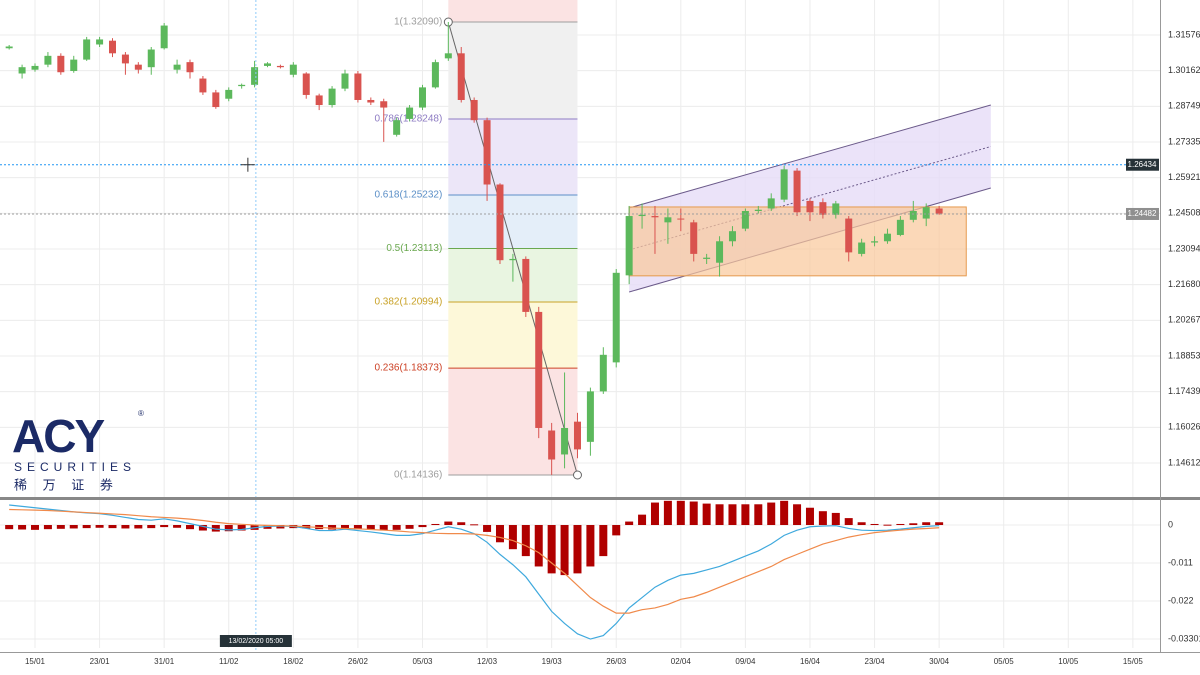  What do you see at coordinates (1184, 391) in the screenshot?
I see `y-tick-label: 1.17439` at bounding box center [1184, 391].